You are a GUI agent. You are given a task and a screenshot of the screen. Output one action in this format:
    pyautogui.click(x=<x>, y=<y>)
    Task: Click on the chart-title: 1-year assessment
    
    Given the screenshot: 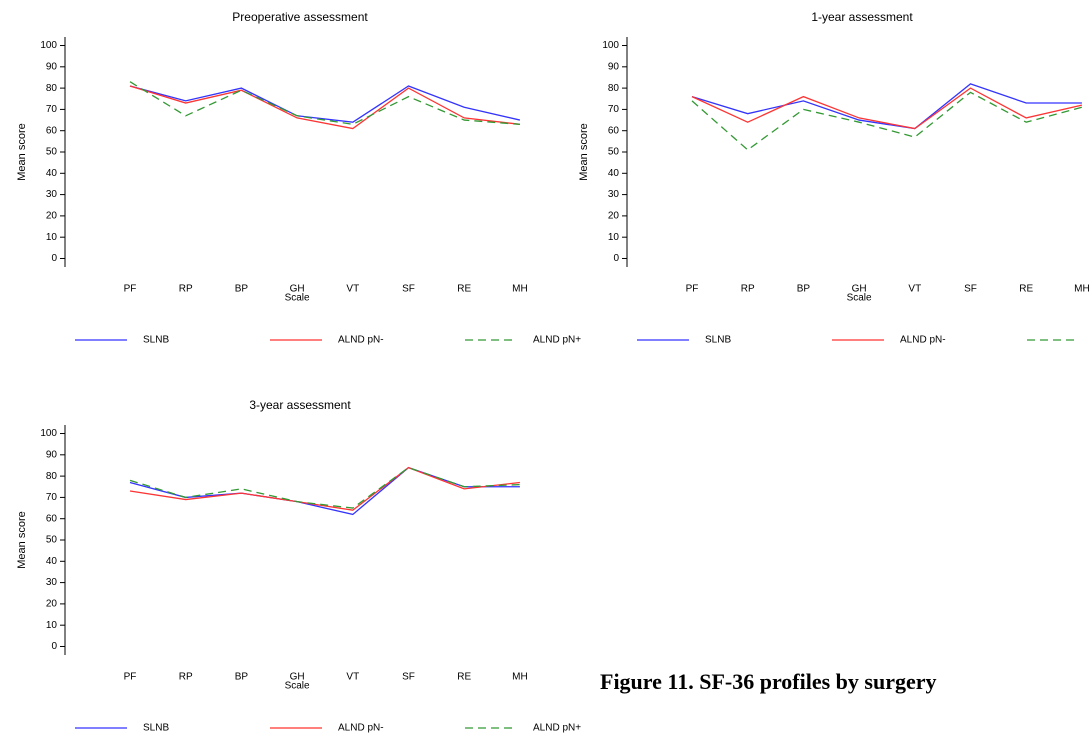 What is the action you would take?
    pyautogui.click(x=862, y=17)
    